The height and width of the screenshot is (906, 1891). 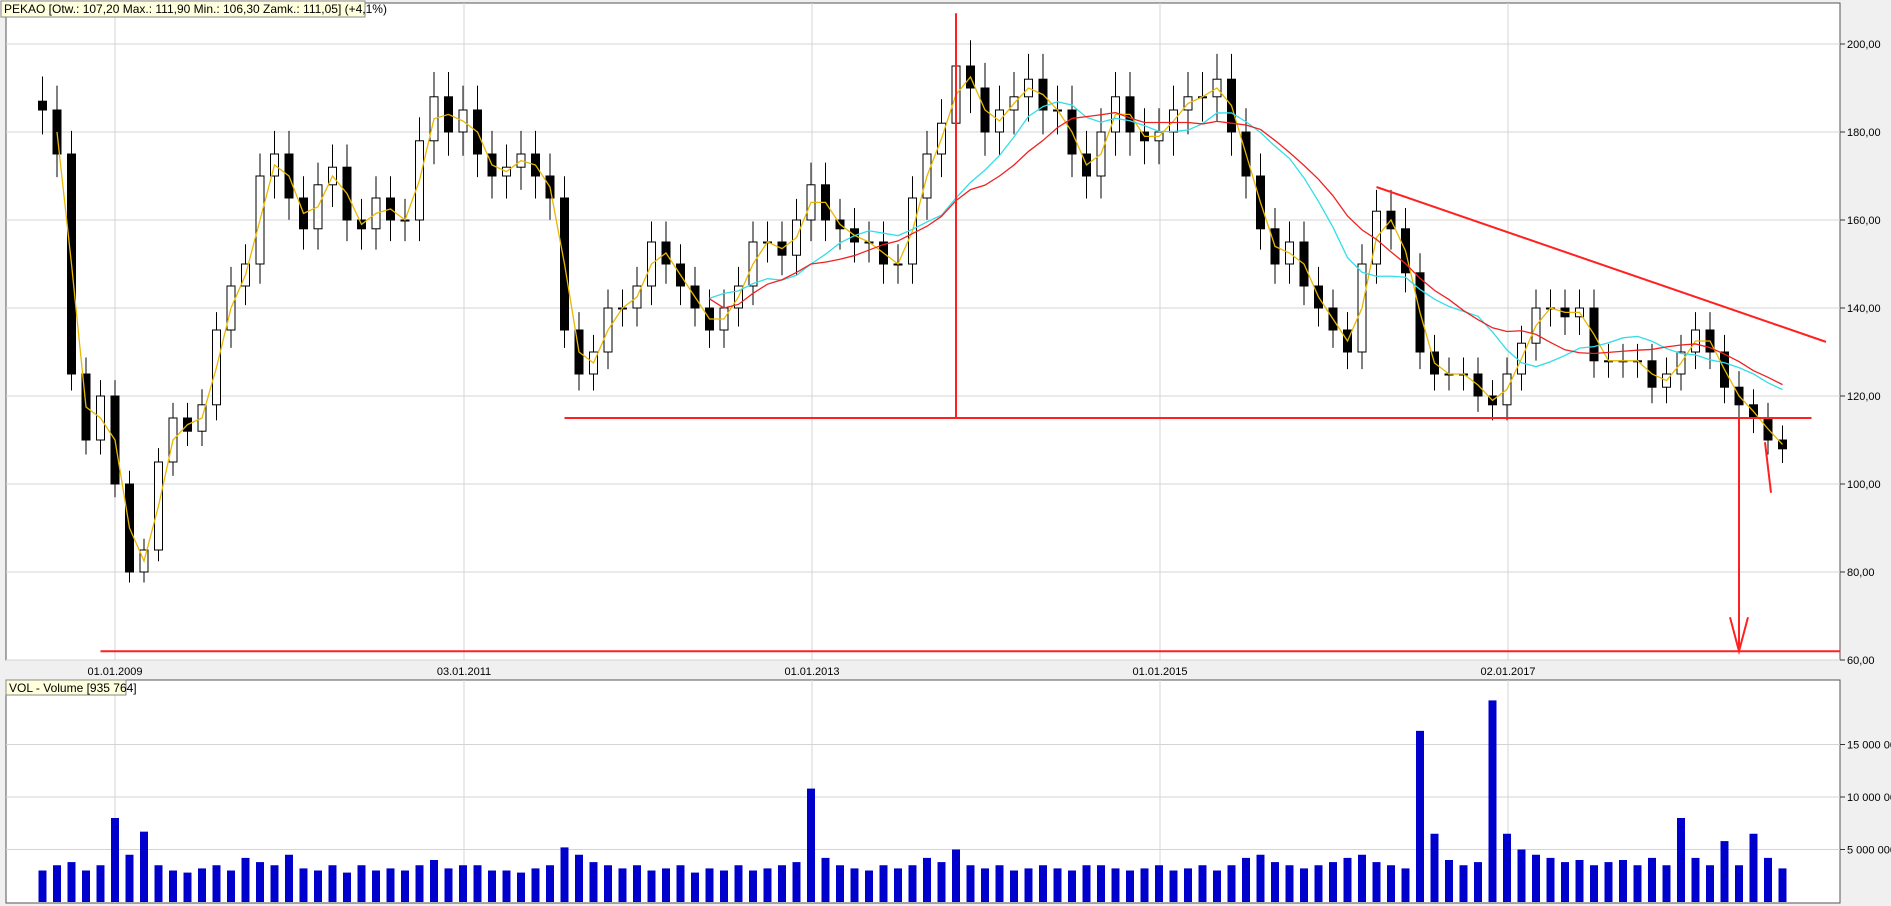 What do you see at coordinates (1861, 661) in the screenshot?
I see `y-tick-label: 60,00` at bounding box center [1861, 661].